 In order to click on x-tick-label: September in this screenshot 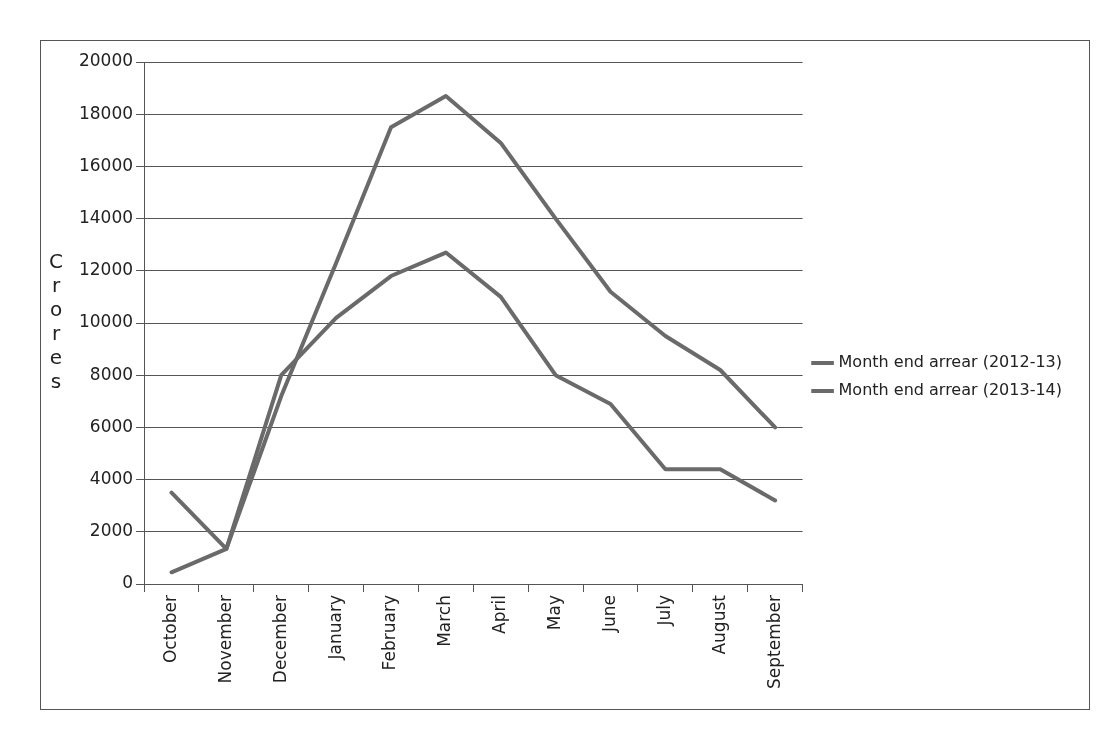, I will do `click(773, 642)`.